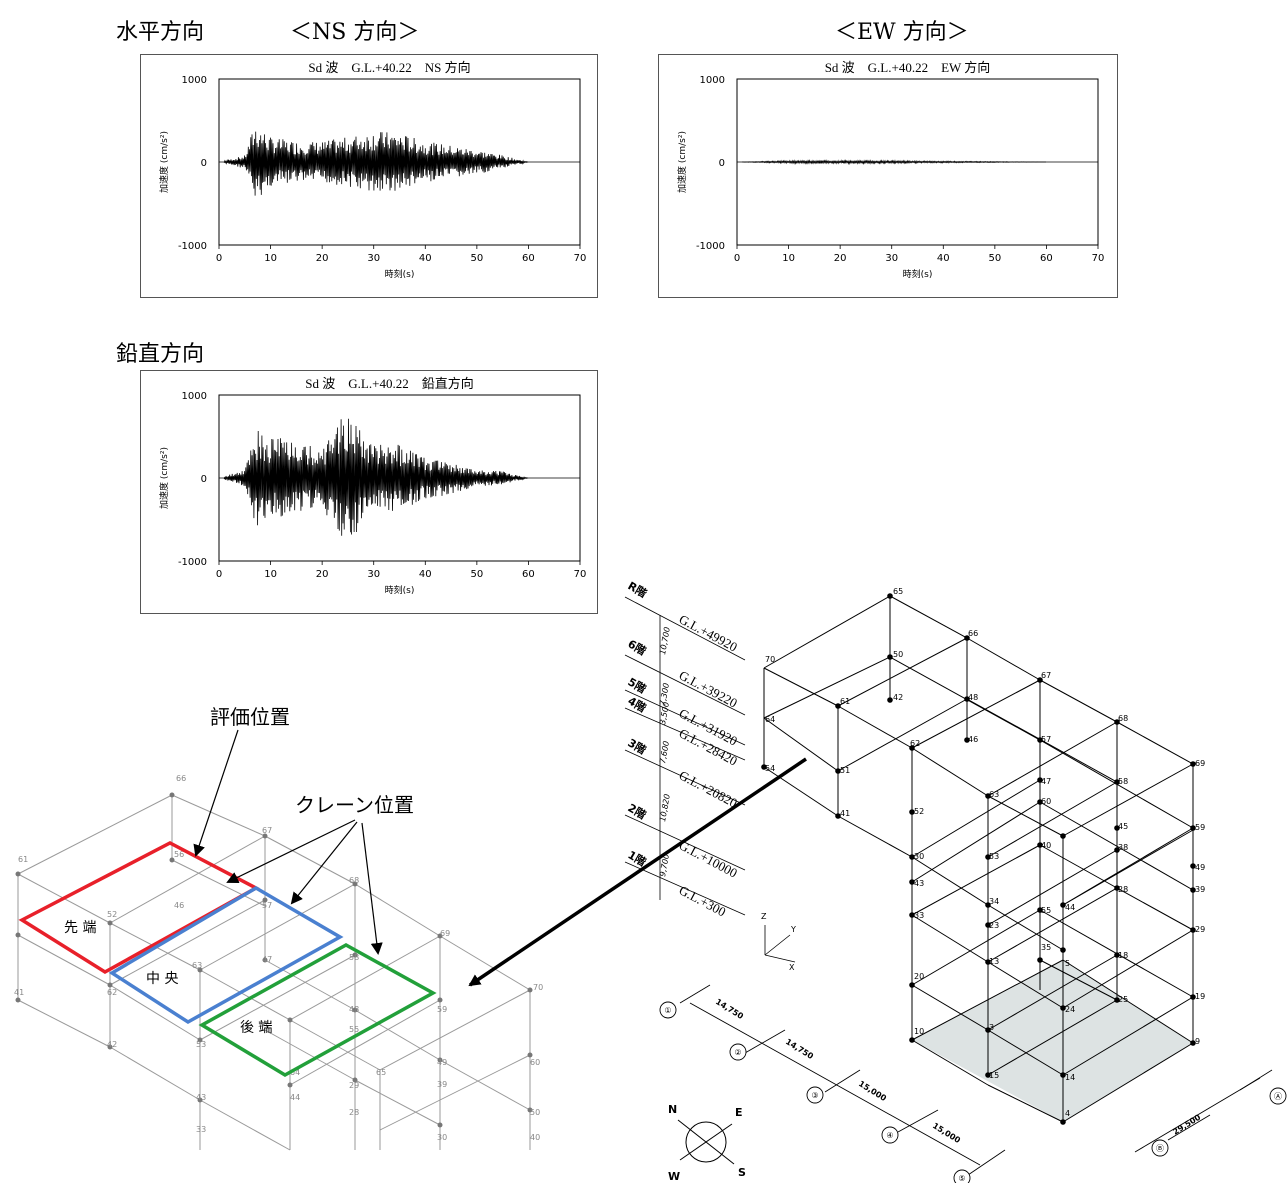 This screenshot has height=1183, width=1287. What do you see at coordinates (250, 717) in the screenshot?
I see `eval-position-label: 評価位置` at bounding box center [250, 717].